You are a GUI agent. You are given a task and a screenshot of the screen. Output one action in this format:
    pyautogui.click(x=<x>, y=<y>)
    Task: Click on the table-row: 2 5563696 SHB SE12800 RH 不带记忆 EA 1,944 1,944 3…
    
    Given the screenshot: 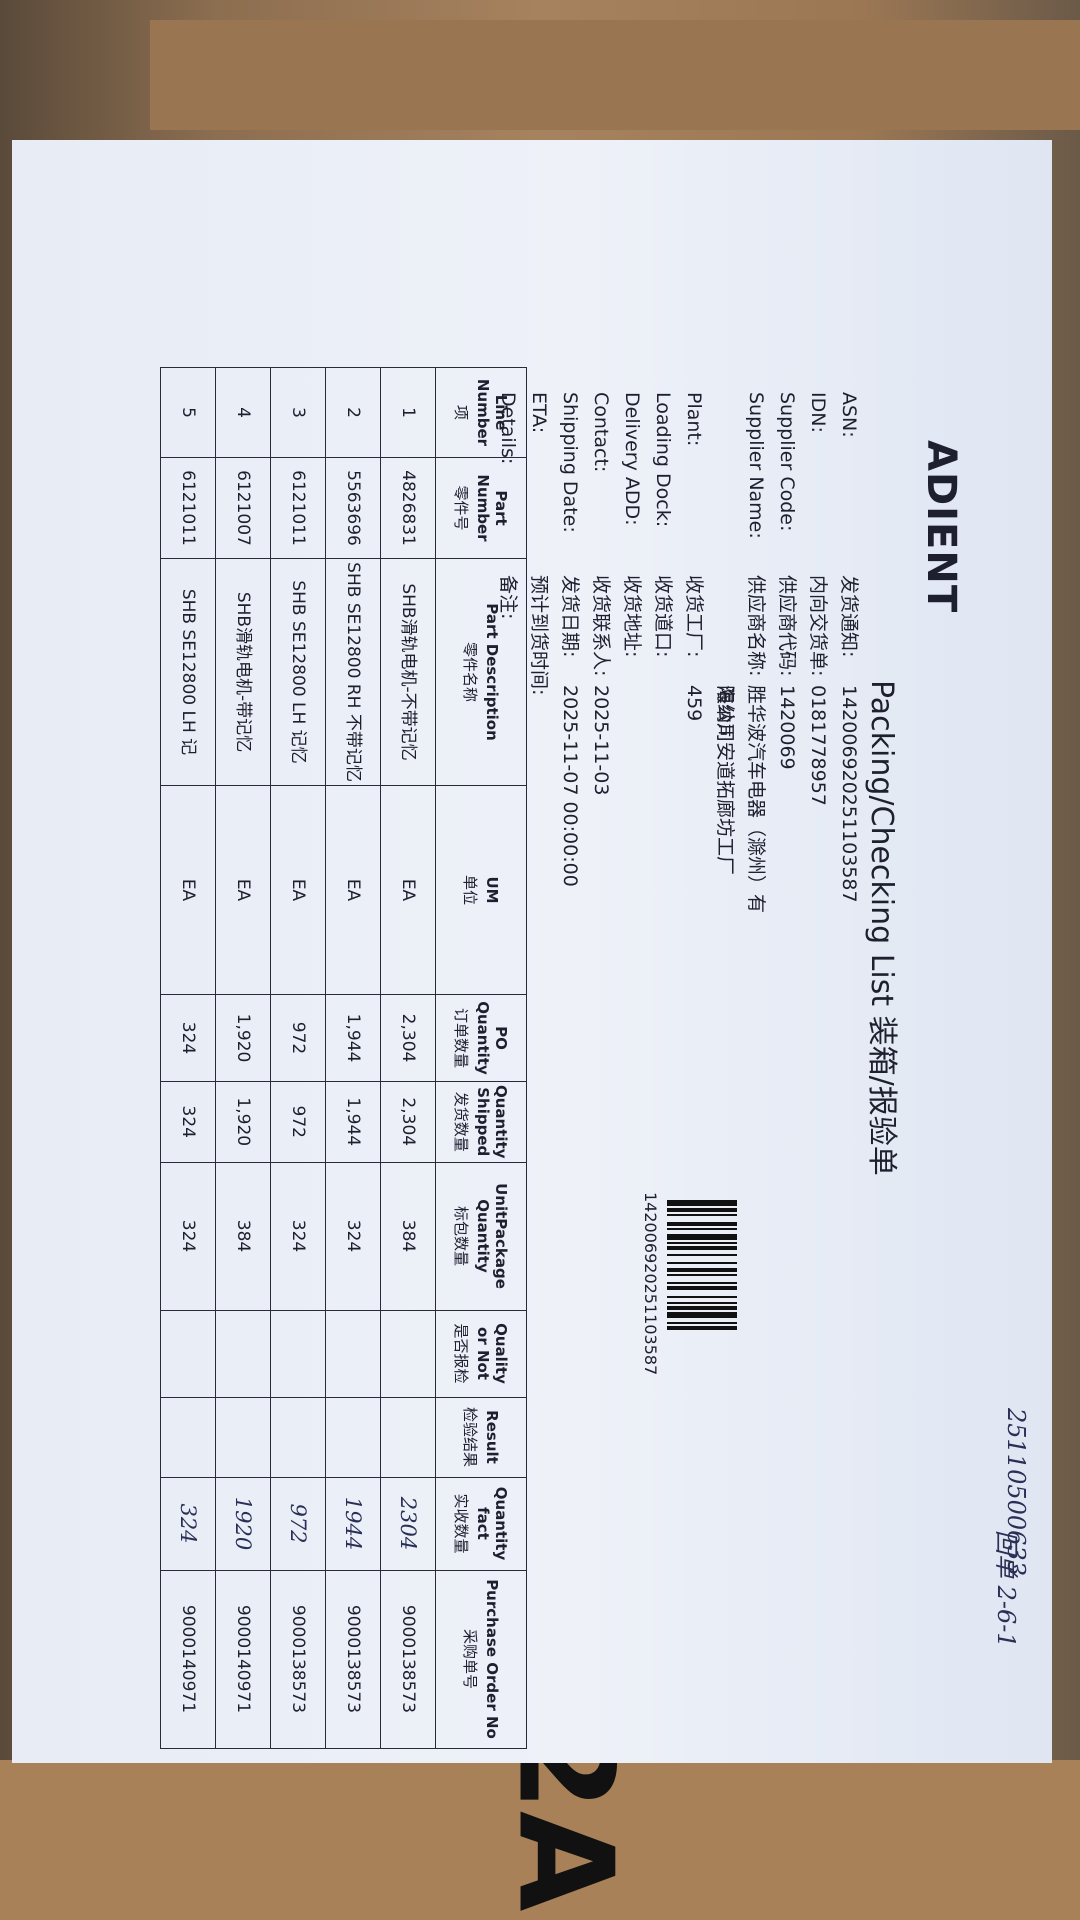 What is the action you would take?
    pyautogui.click(x=353, y=1057)
    